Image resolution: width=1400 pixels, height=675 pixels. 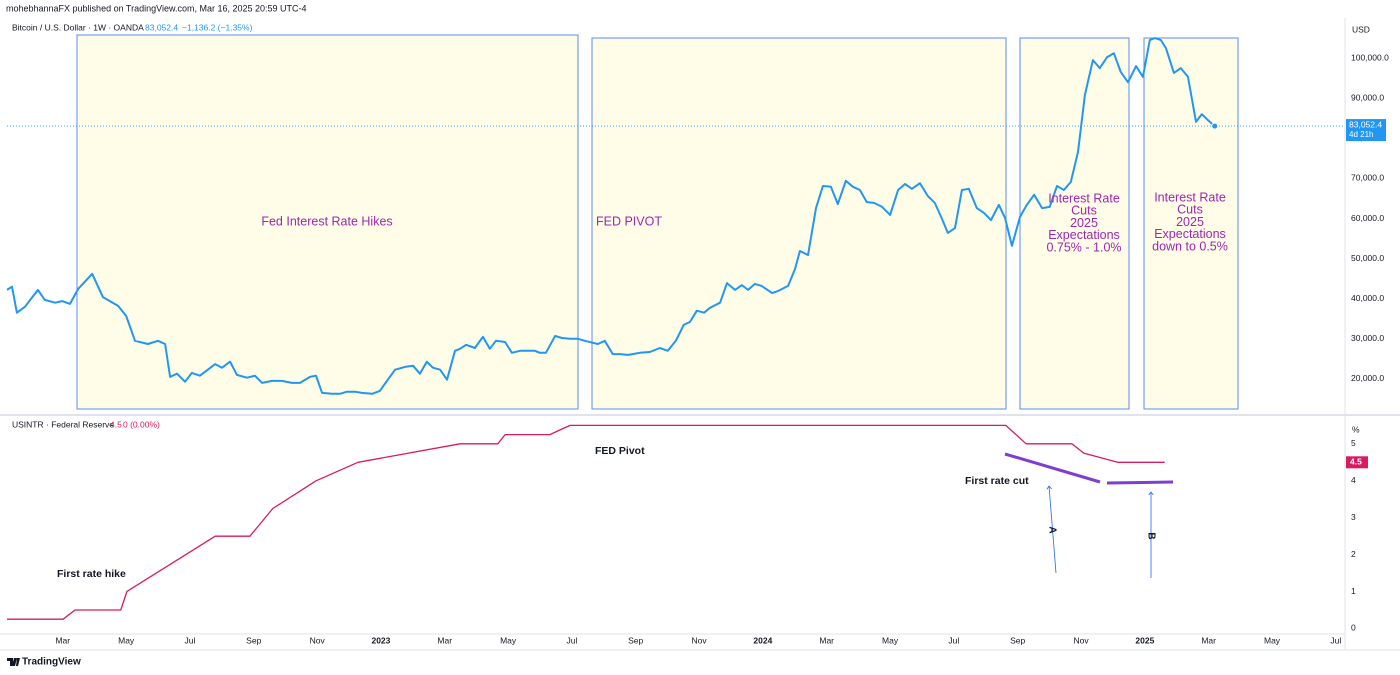 What do you see at coordinates (91, 574) in the screenshot?
I see `annotation-label: First rate hike` at bounding box center [91, 574].